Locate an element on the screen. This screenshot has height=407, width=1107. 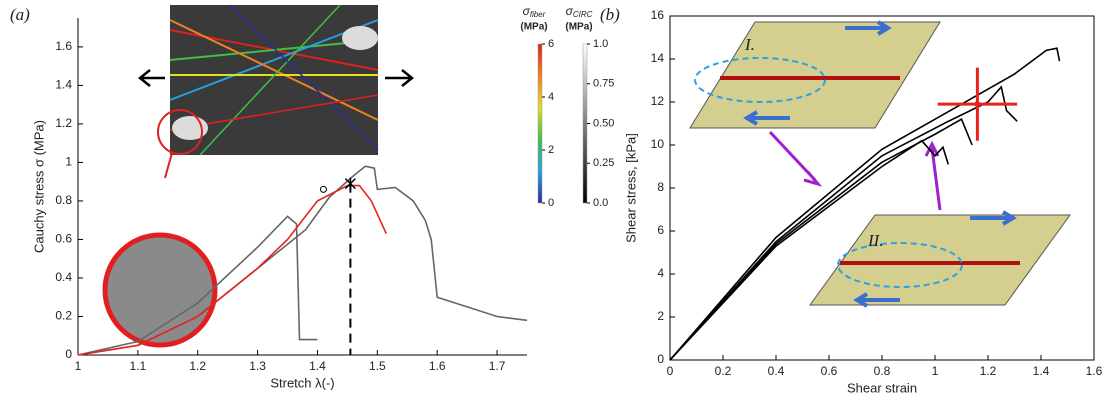
colorbar-subscript: CIRC is located at coordinates (583, 14).